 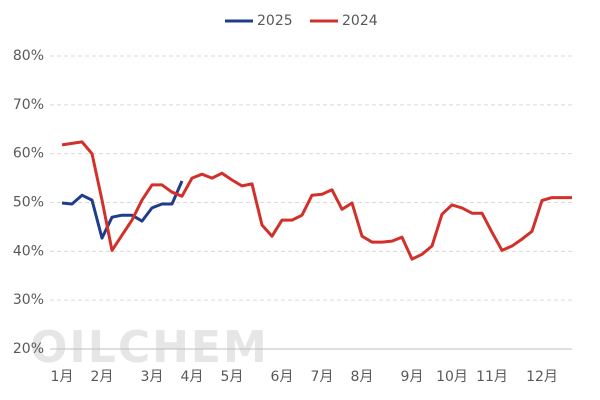 What do you see at coordinates (28, 56) in the screenshot?
I see `y-tick-label: 80%` at bounding box center [28, 56].